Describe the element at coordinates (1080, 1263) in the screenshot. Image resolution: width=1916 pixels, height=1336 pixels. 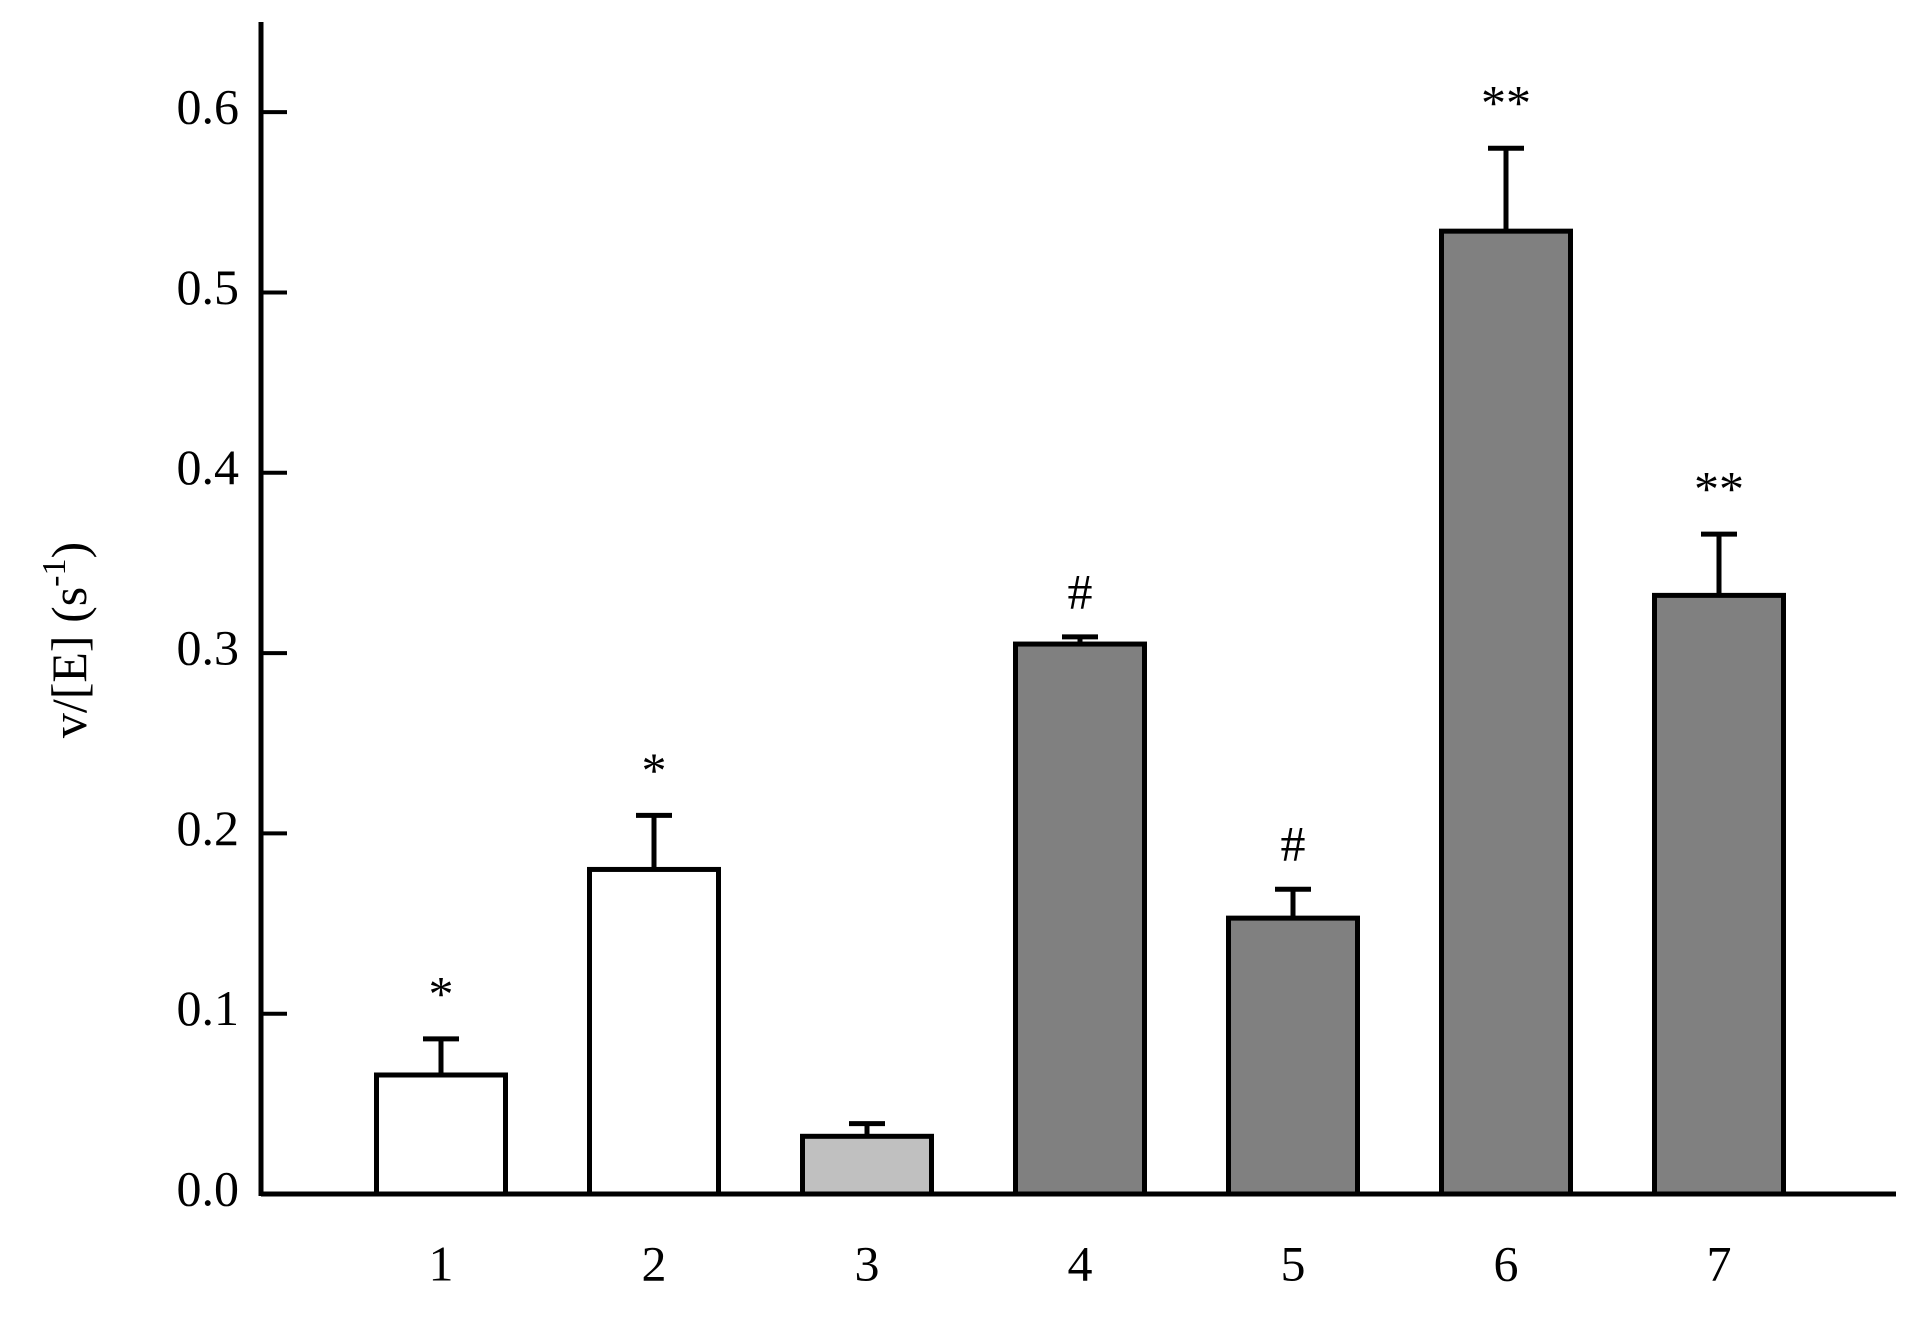
I see `x-tick-label: 4` at that location.